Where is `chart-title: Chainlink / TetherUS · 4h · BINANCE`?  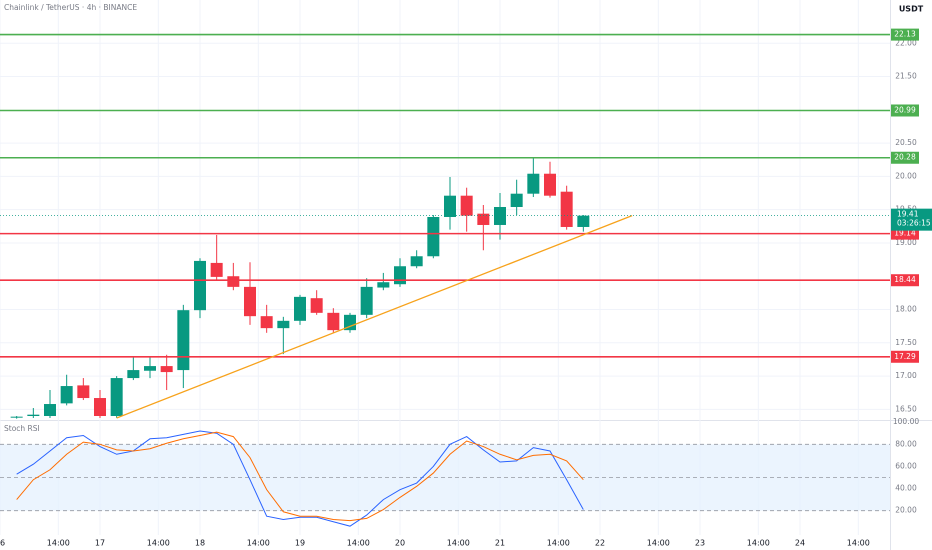 chart-title: Chainlink / TetherUS · 4h · BINANCE is located at coordinates (70, 7).